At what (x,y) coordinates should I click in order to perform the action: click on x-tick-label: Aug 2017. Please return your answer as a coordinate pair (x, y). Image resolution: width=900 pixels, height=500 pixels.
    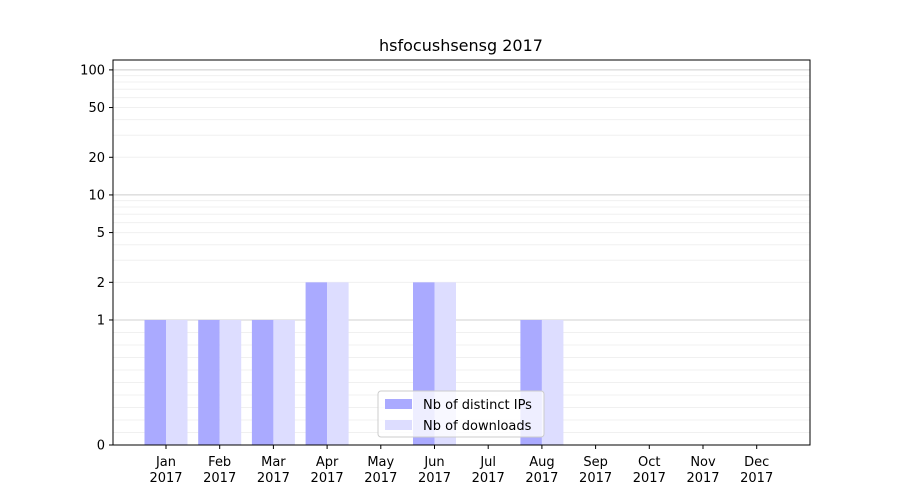
    Looking at the image, I should click on (541, 470).